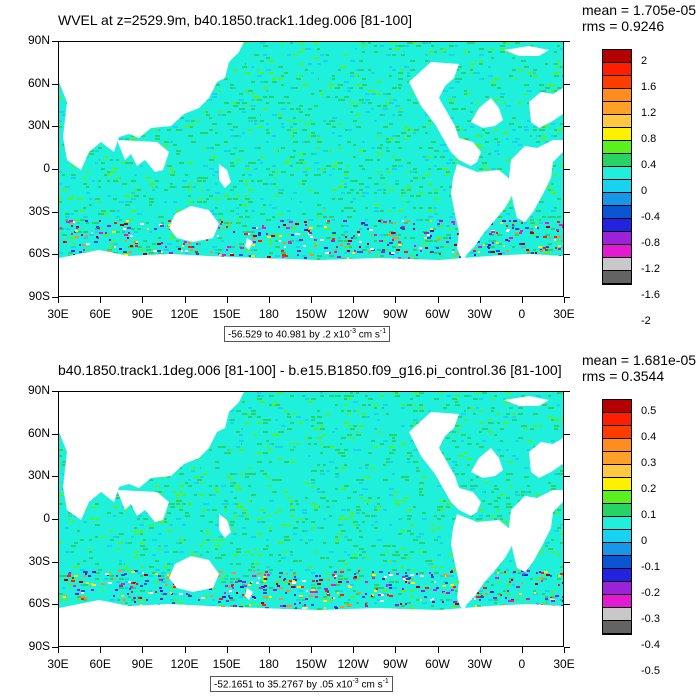  Describe the element at coordinates (649, 165) in the screenshot. I see `colorbar-label: 0.4` at that location.